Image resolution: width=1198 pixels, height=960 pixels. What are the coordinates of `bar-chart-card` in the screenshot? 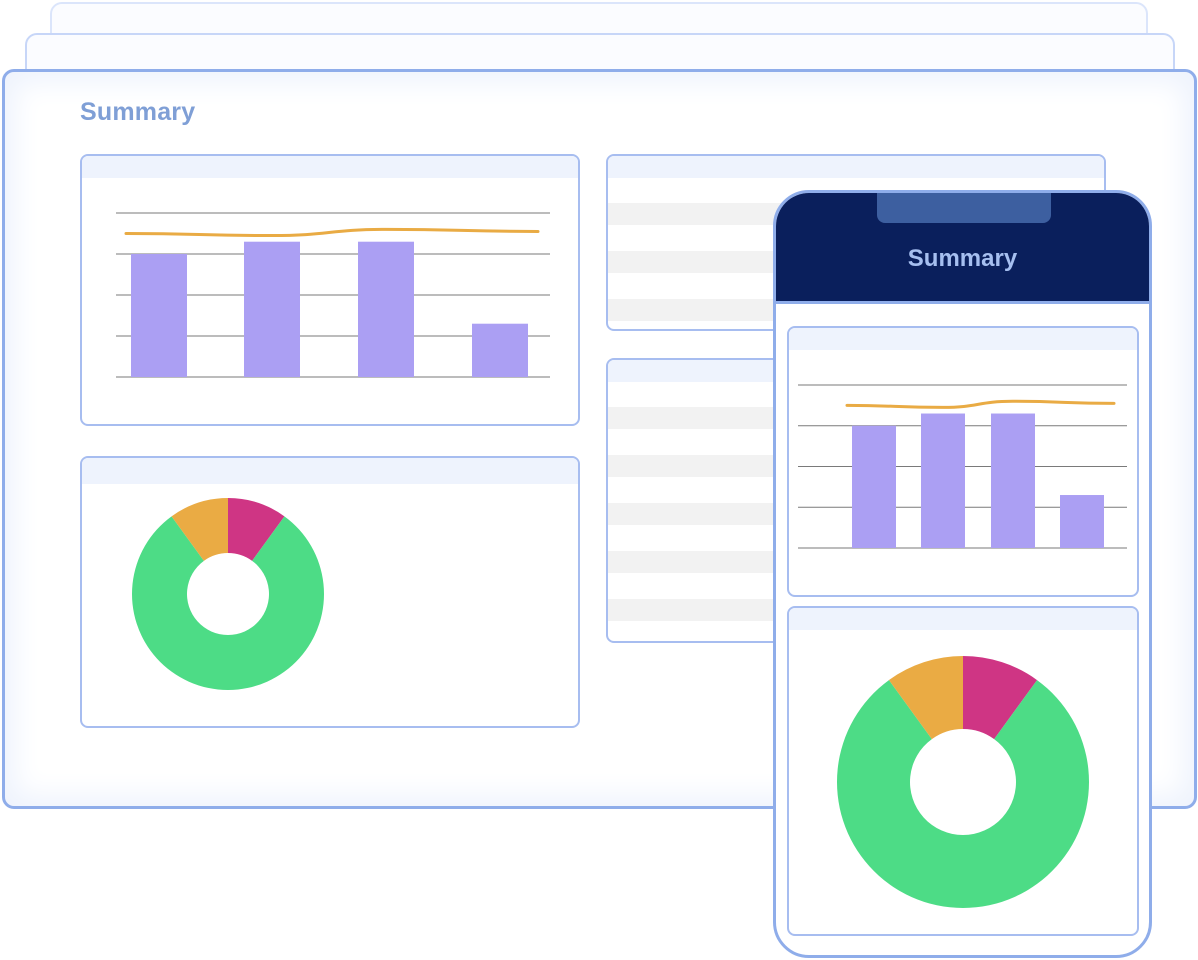 It's located at (330, 290).